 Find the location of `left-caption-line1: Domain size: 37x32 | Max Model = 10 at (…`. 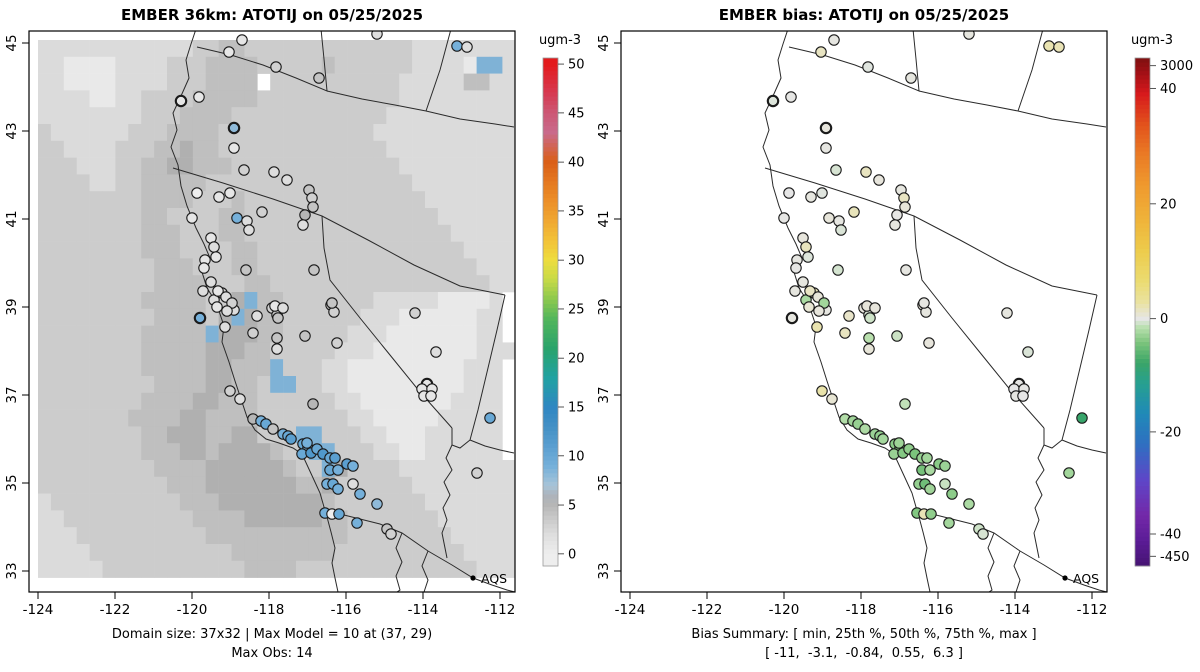

left-caption-line1: Domain size: 37x32 | Max Model = 10 at (… is located at coordinates (272, 634).